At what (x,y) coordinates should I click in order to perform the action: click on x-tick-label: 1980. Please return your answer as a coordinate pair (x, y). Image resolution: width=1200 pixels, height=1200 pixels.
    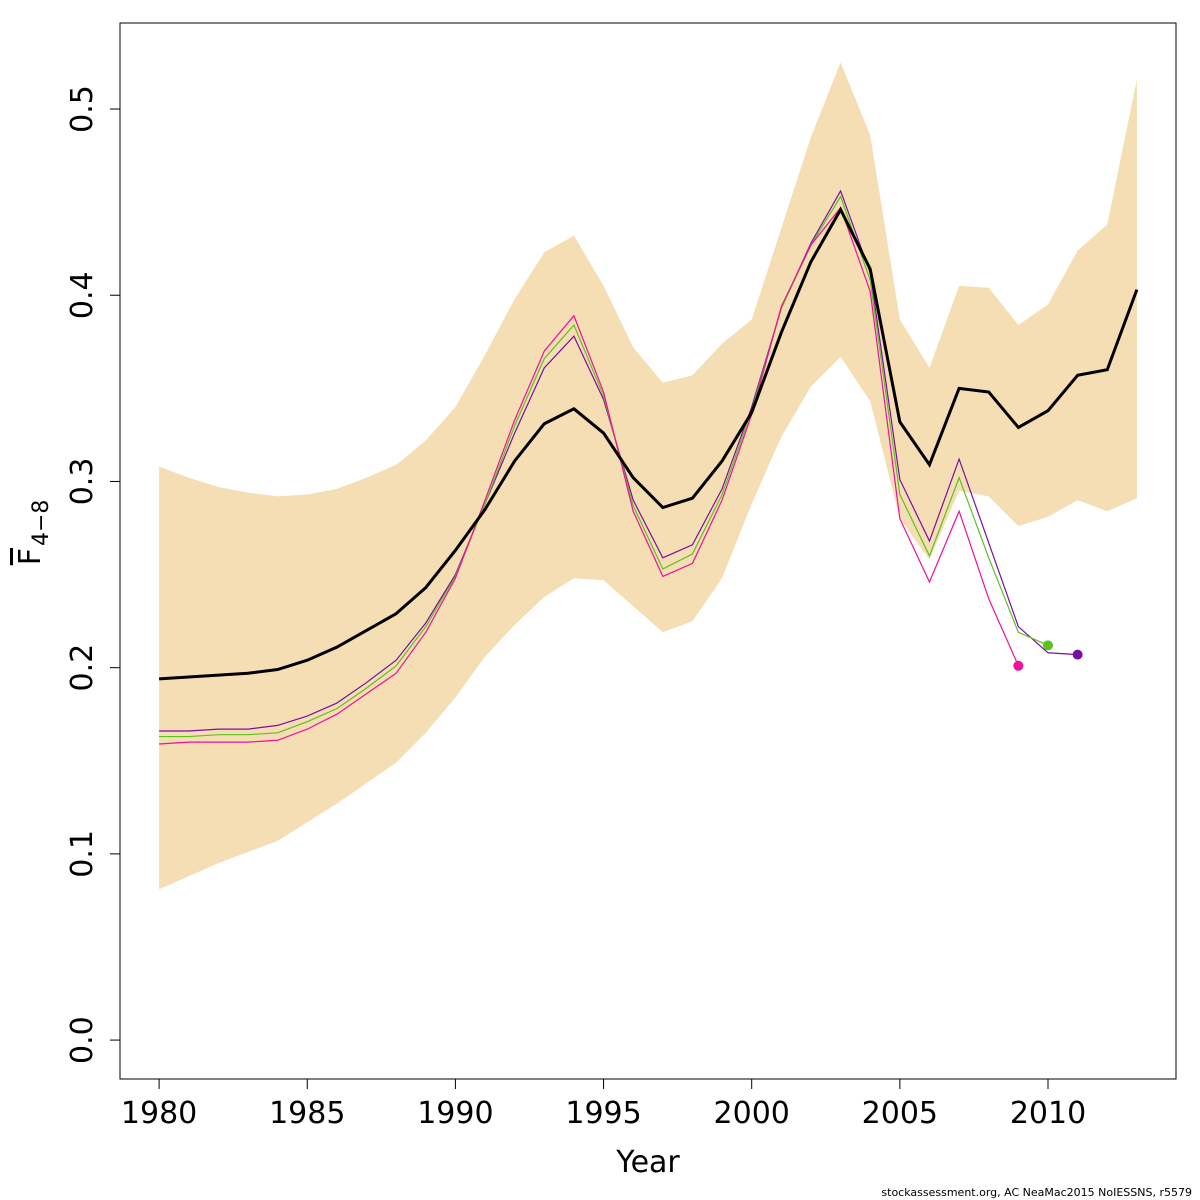
    Looking at the image, I should click on (159, 1113).